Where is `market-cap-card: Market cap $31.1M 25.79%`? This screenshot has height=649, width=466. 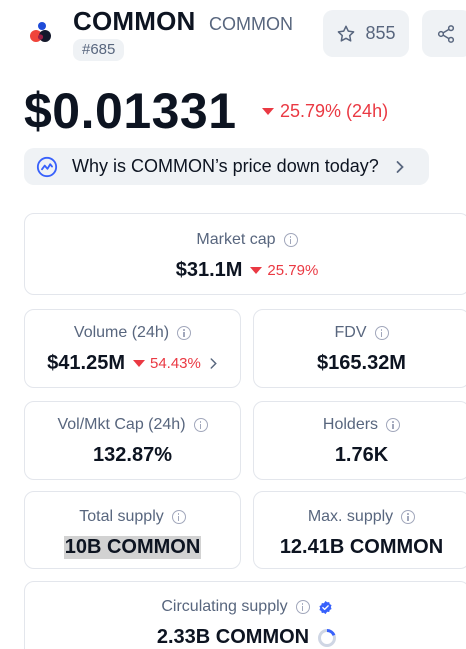
market-cap-card: Market cap $31.1M 25.79% is located at coordinates (245, 254).